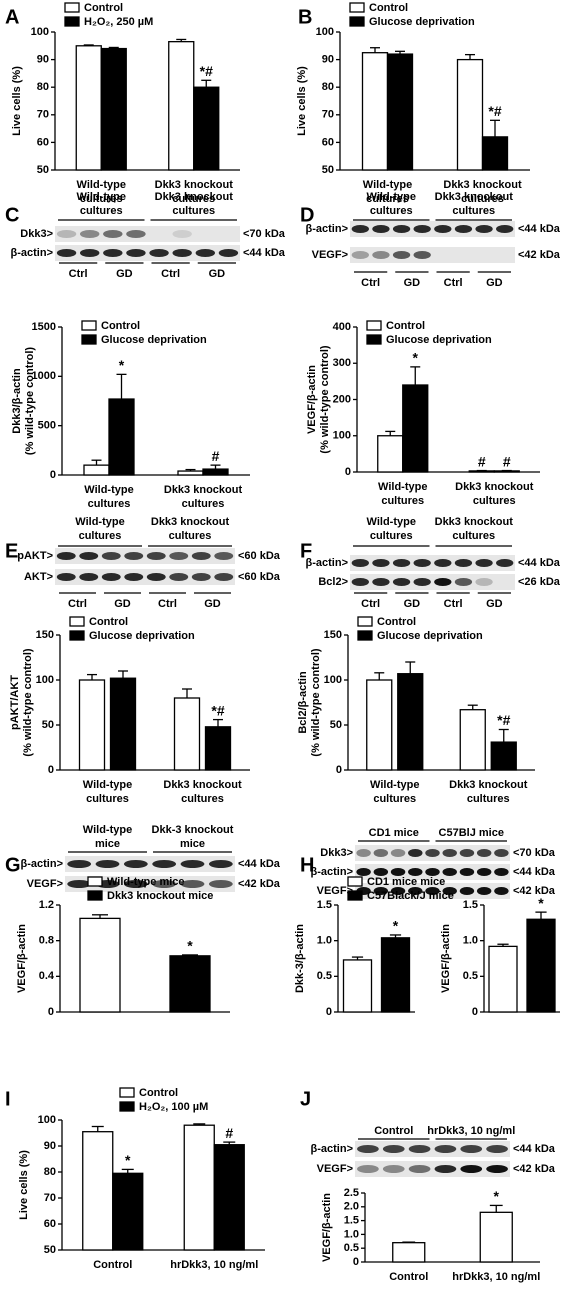 Image resolution: width=579 pixels, height=1300 pixels. Describe the element at coordinates (8, 1099) in the screenshot. I see `panel-letter: I` at that location.